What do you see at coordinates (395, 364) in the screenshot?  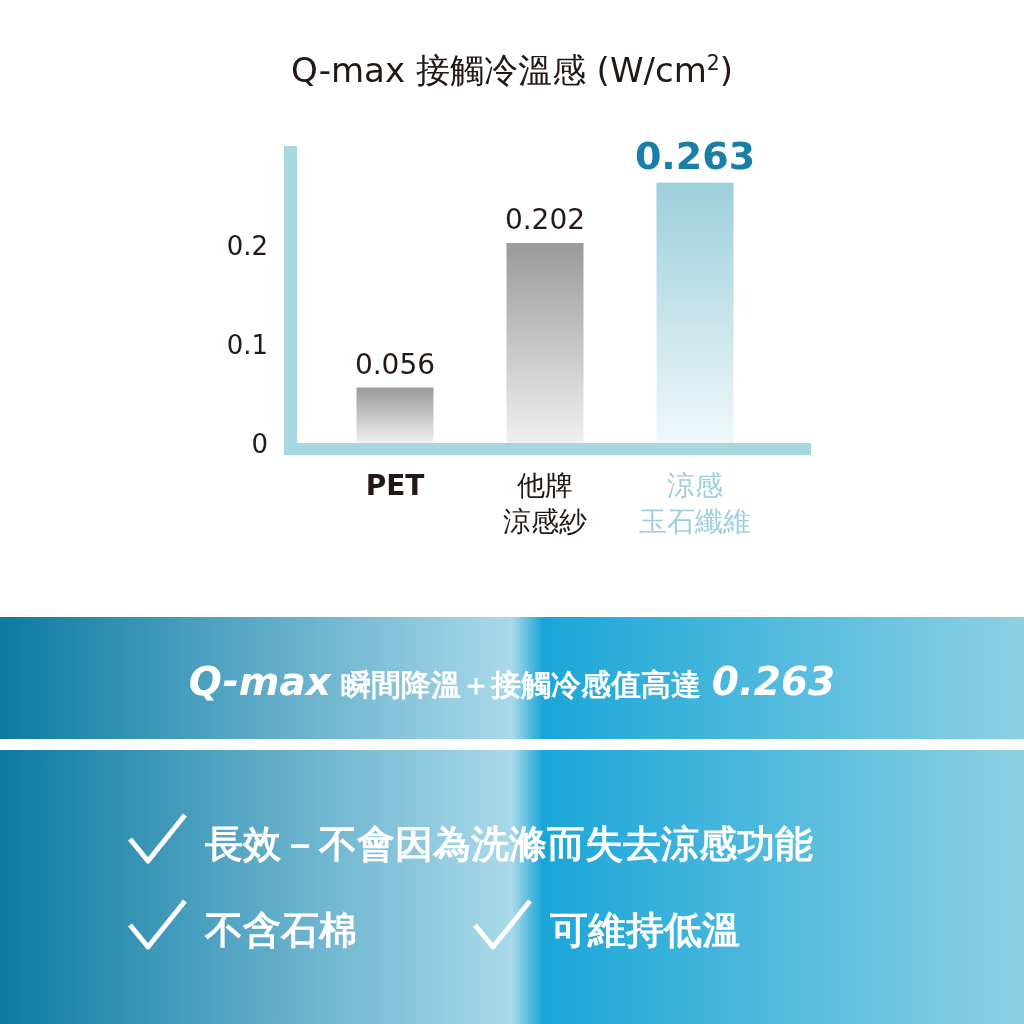 I see `data-label: 0.056` at bounding box center [395, 364].